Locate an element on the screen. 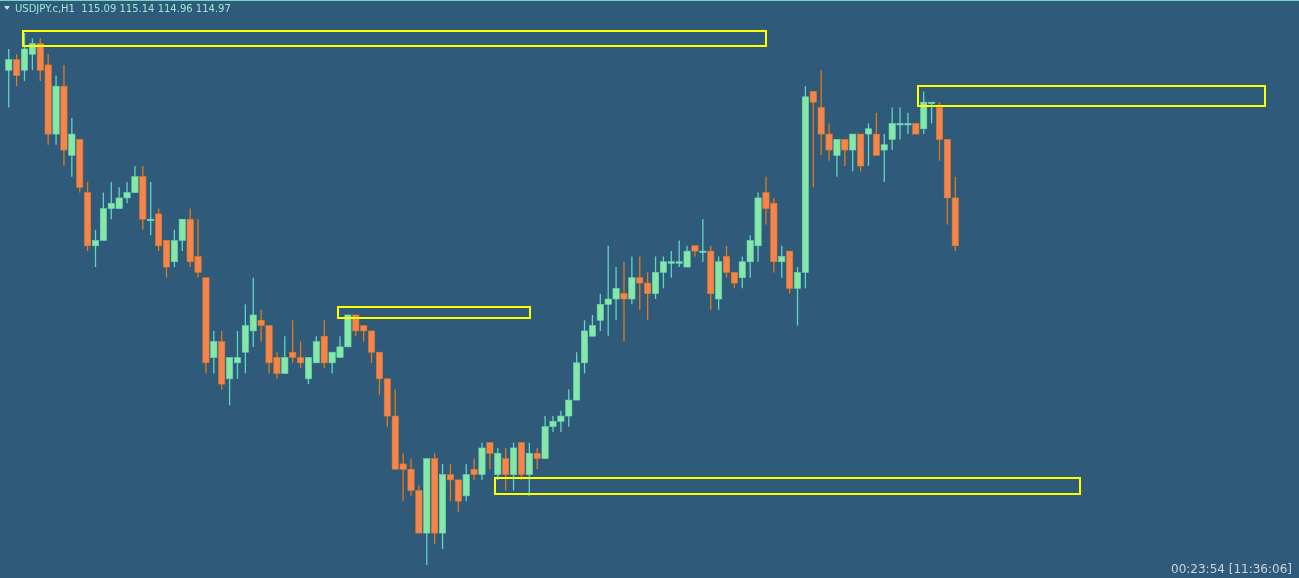 The height and width of the screenshot is (578, 1299). text: 00:23:54 [11:36:06] is located at coordinates (1231, 569).